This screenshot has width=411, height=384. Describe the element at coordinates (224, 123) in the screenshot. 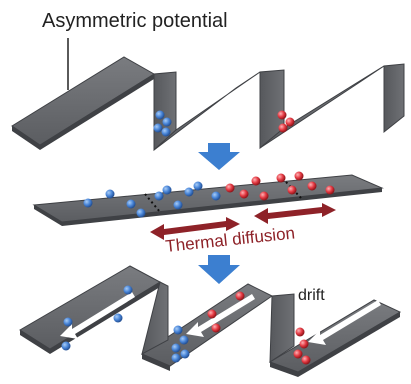

I see `top-particles` at that location.